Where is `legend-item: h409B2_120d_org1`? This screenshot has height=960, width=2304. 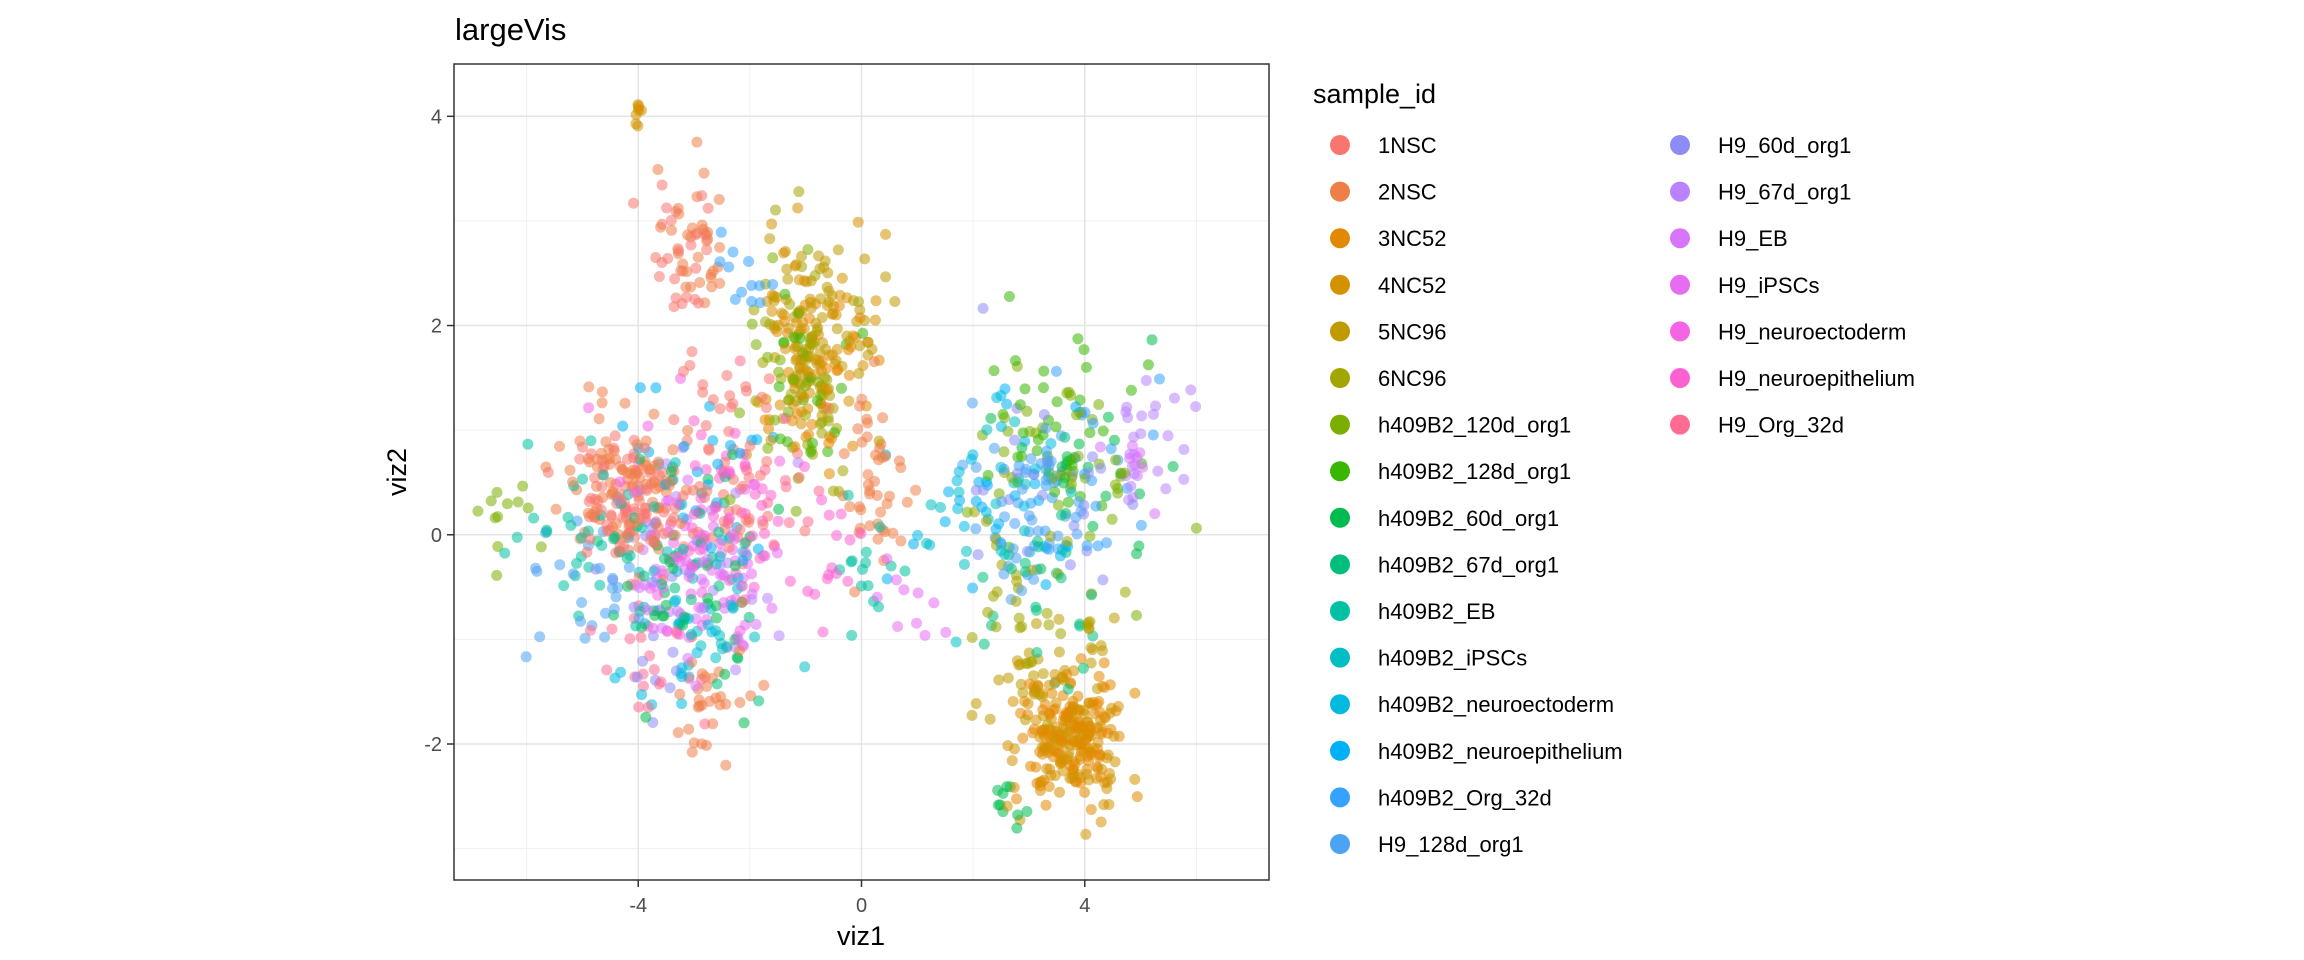 legend-item: h409B2_120d_org1 is located at coordinates (1450, 425).